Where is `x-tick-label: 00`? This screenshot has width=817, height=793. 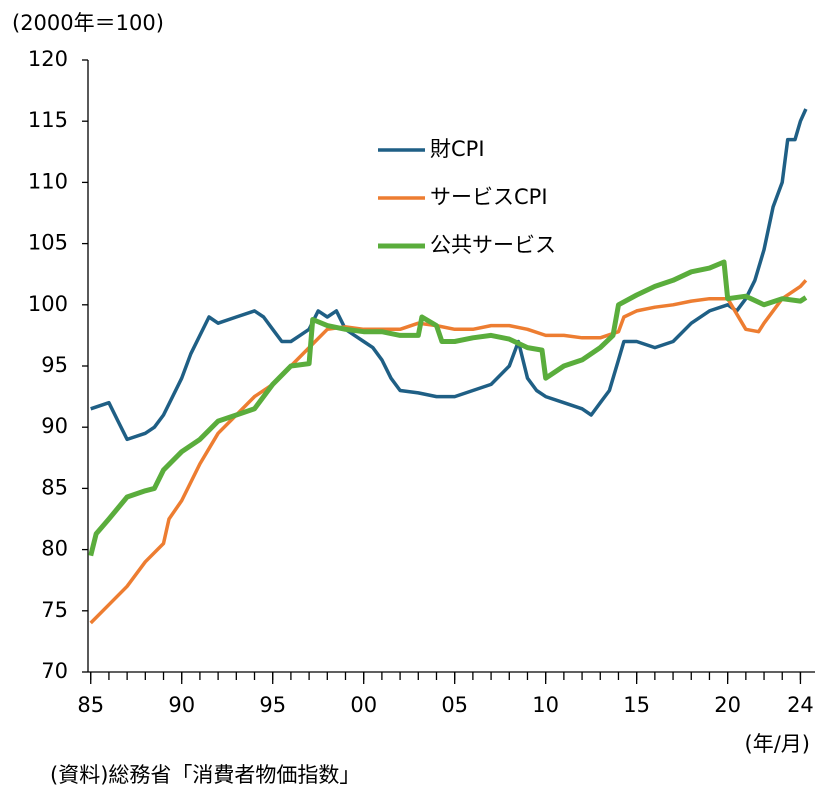
x-tick-label: 00 is located at coordinates (363, 705).